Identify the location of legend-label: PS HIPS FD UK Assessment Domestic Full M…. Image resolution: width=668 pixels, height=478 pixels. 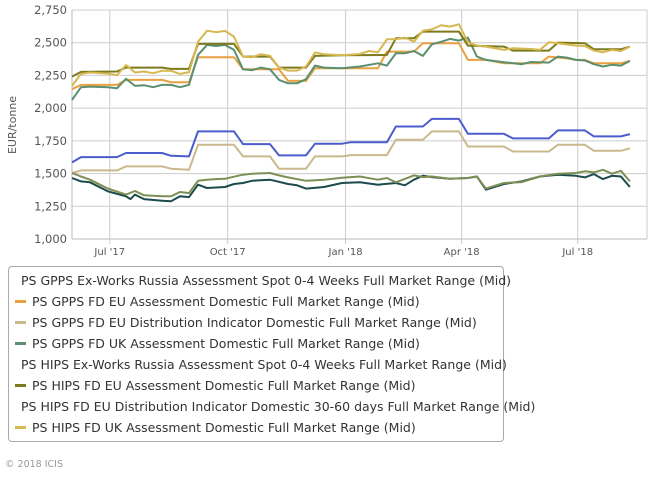
(224, 427).